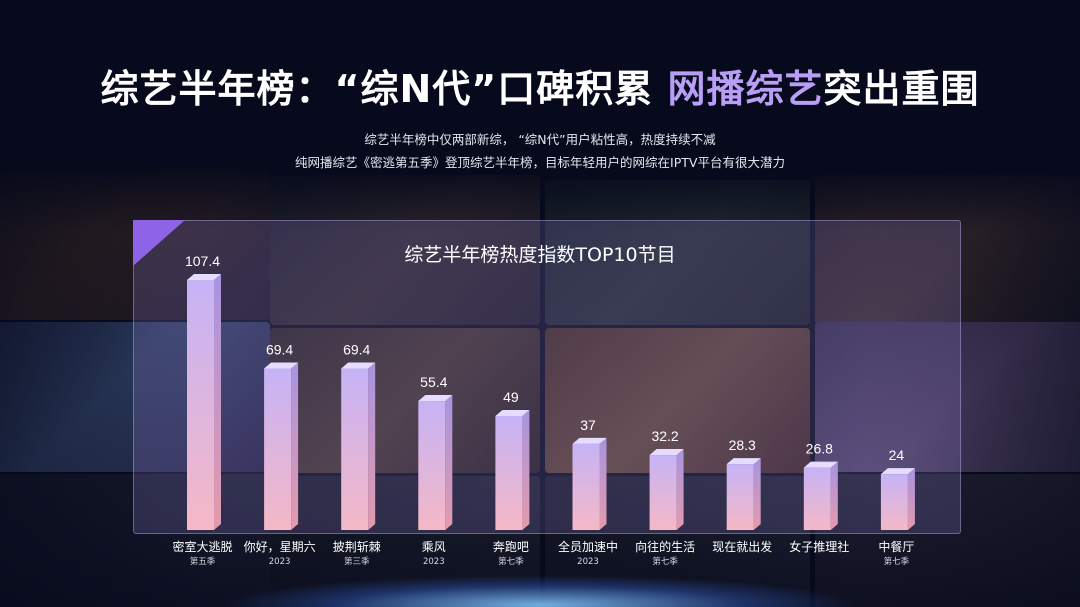 This screenshot has height=607, width=1080. I want to click on subtitle-line-1: 综艺半年榜中仅两部新综， “综N代”用户粘性高，热度持续不减, so click(540, 139).